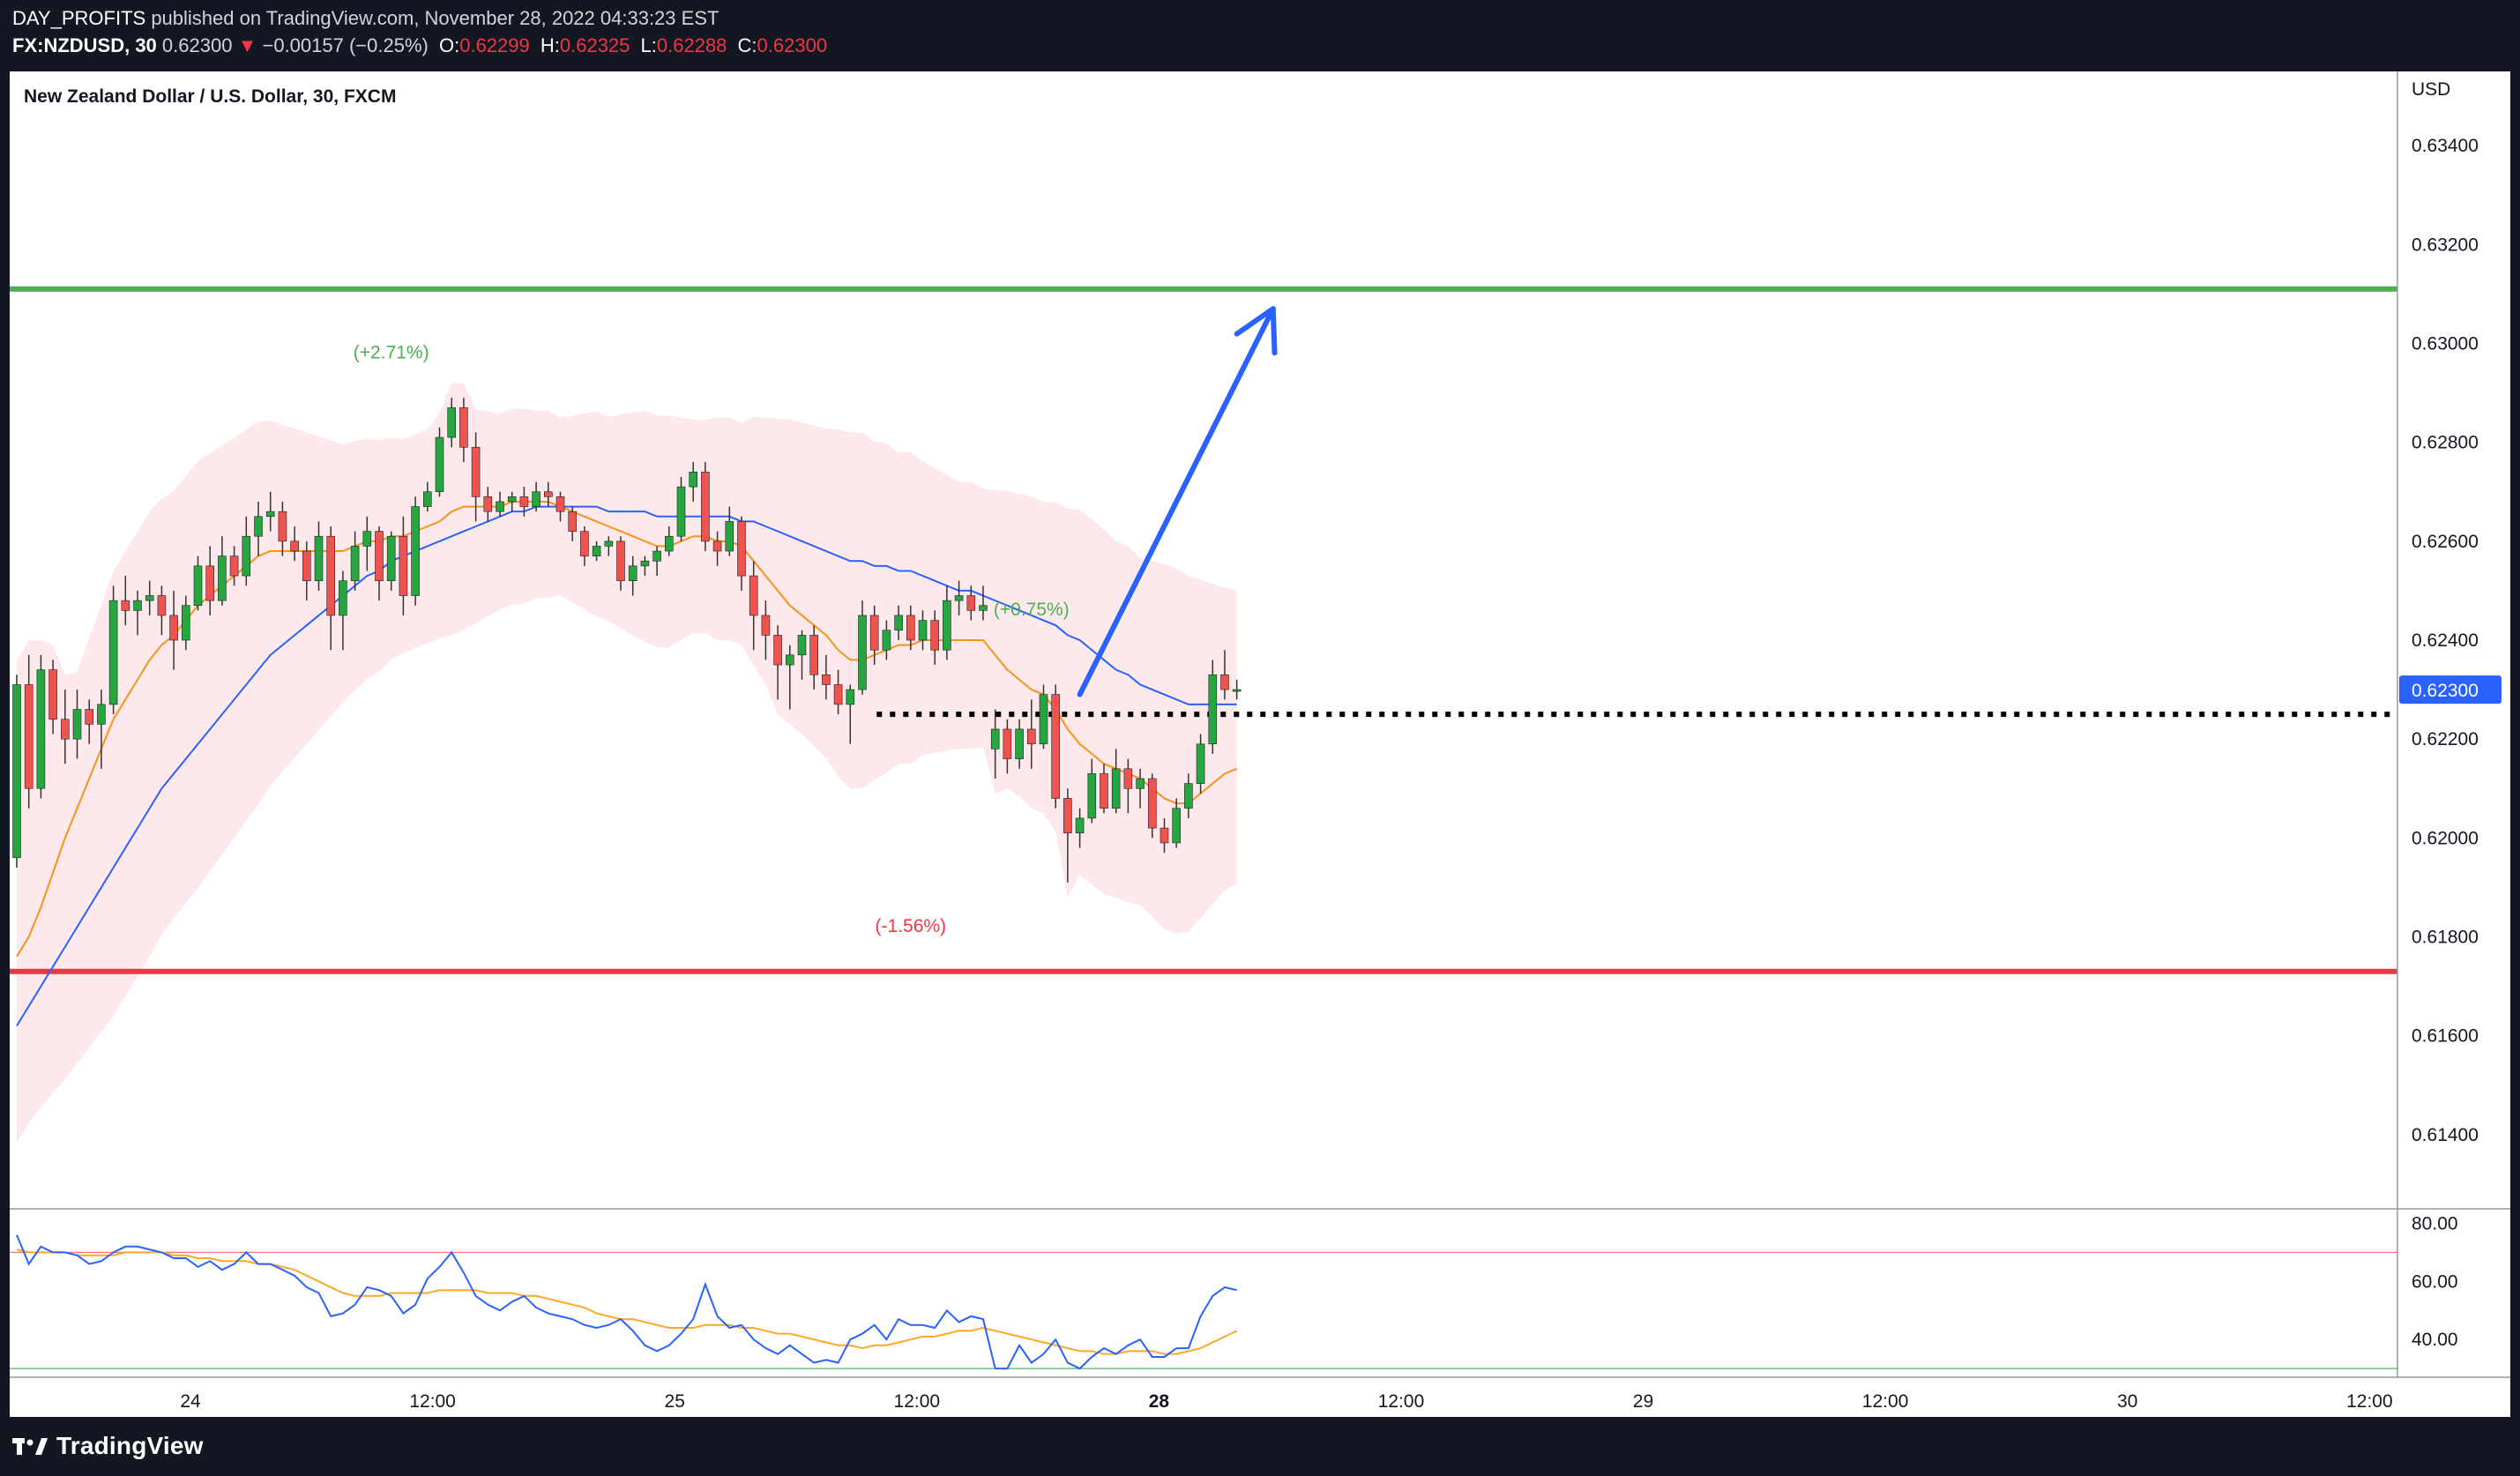 The image size is (2520, 1476). I want to click on time-tick-label: 29, so click(1643, 1401).